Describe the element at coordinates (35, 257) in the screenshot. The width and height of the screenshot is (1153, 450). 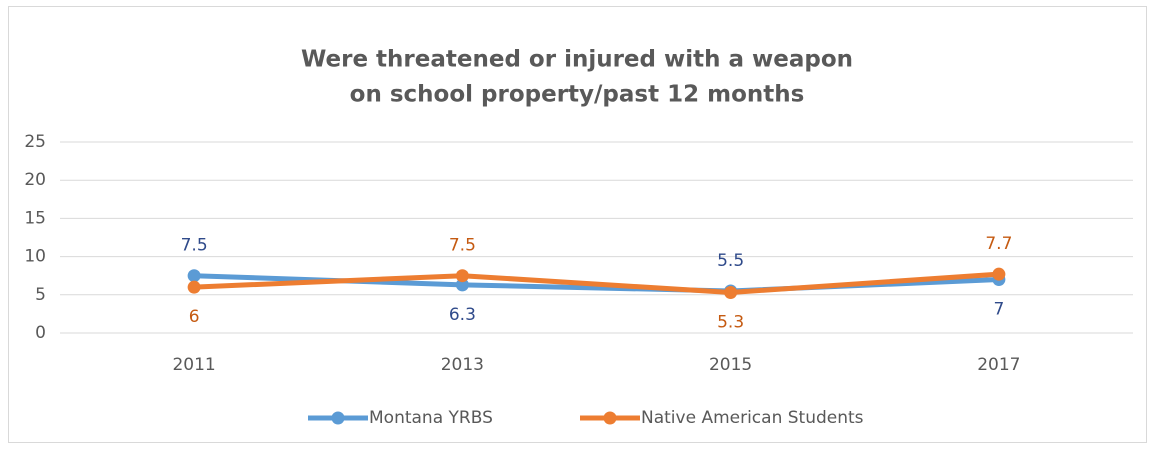
I see `y-tick-label: 10` at that location.